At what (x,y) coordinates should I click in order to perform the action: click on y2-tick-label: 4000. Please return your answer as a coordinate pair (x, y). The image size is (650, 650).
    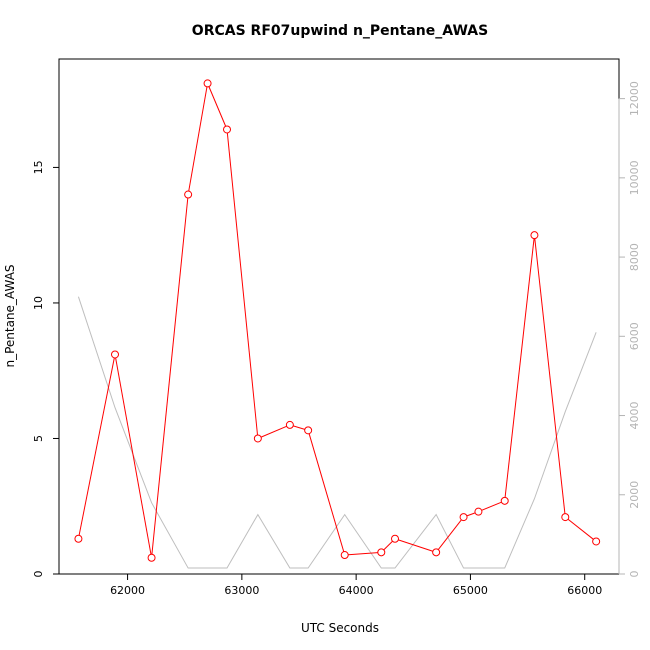
    Looking at the image, I should click on (634, 416).